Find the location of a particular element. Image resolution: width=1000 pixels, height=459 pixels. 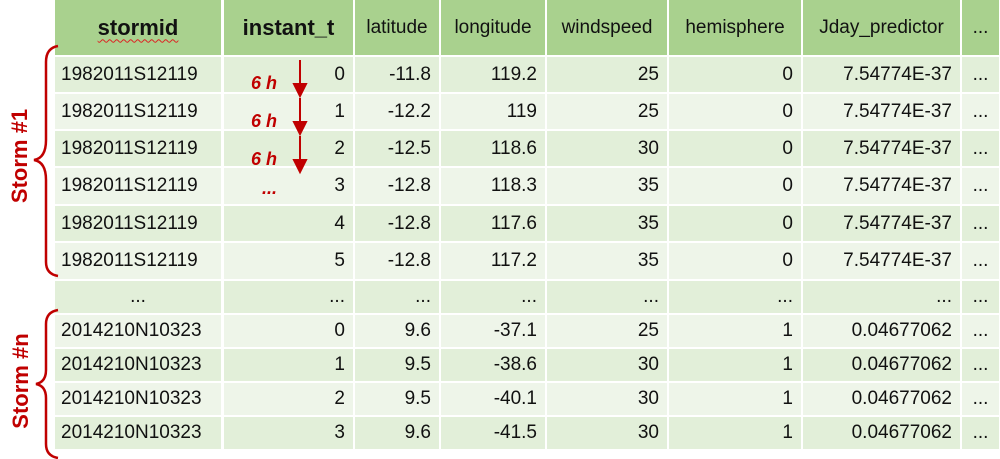

table-cell: 9.5 is located at coordinates (397, 399).